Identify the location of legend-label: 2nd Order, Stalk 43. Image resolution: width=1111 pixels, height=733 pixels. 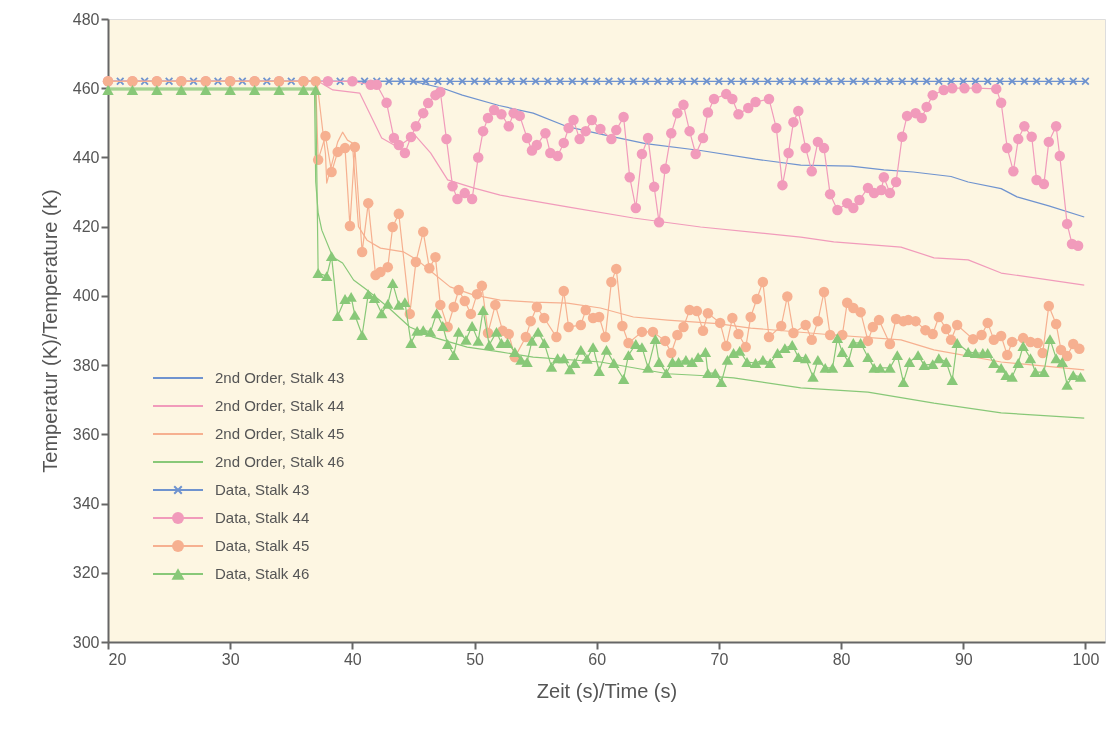
(280, 377).